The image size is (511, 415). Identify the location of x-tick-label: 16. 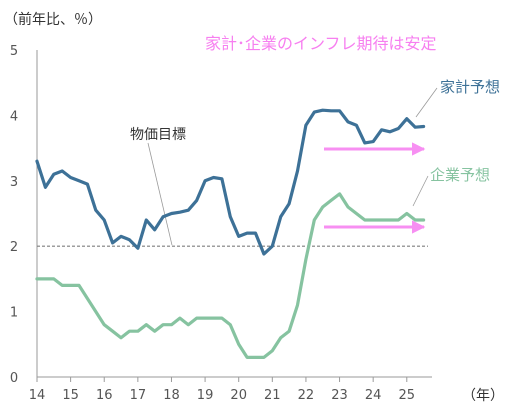
(104, 395).